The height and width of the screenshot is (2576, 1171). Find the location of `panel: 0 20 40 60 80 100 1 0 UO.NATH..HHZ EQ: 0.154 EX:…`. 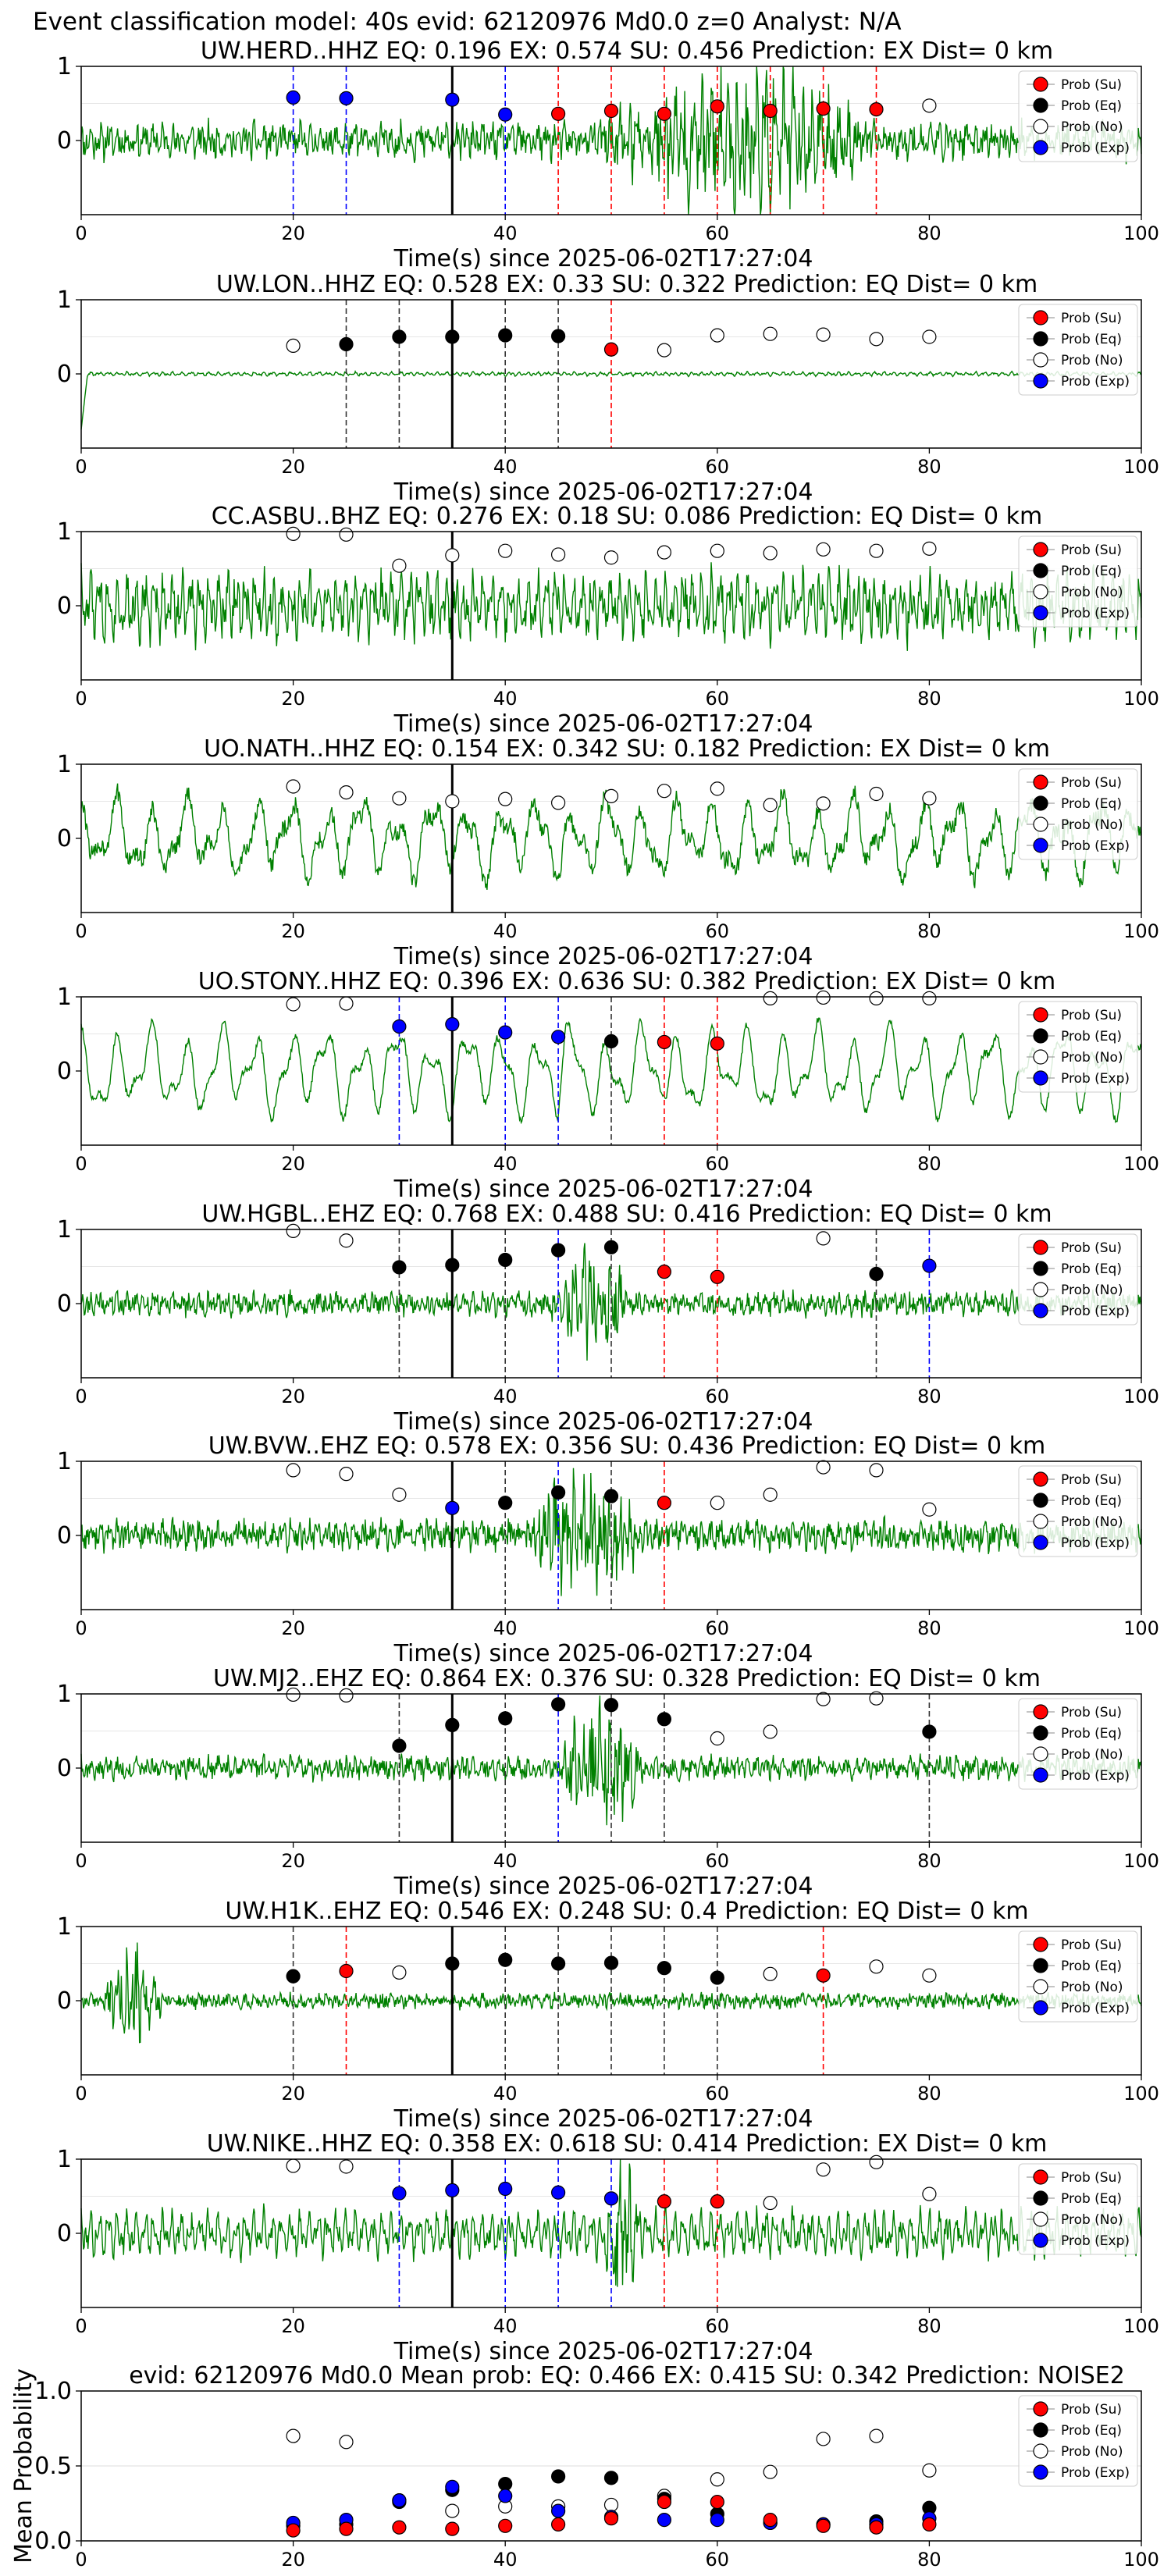

panel: 0 20 40 60 80 100 1 0 UO.NATH..HHZ EQ: 0.154 EX:… is located at coordinates (608, 852).